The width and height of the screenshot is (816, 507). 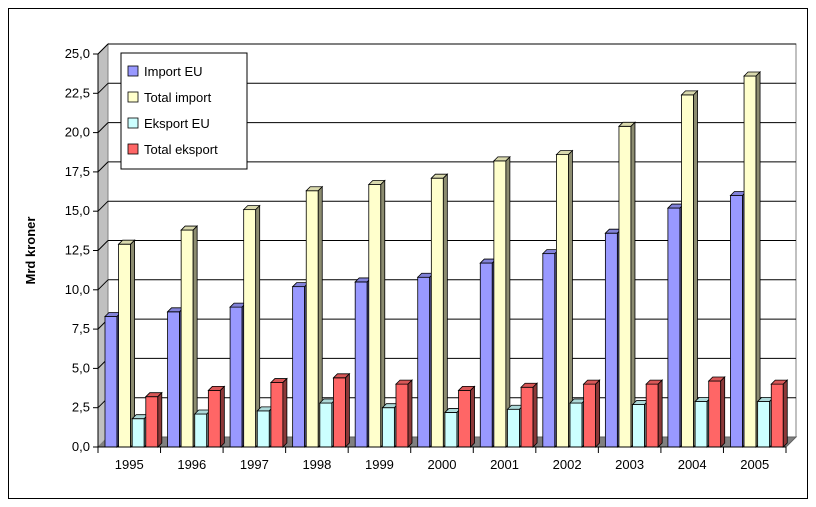 I want to click on x-tick-label: 2003, so click(x=629, y=464).